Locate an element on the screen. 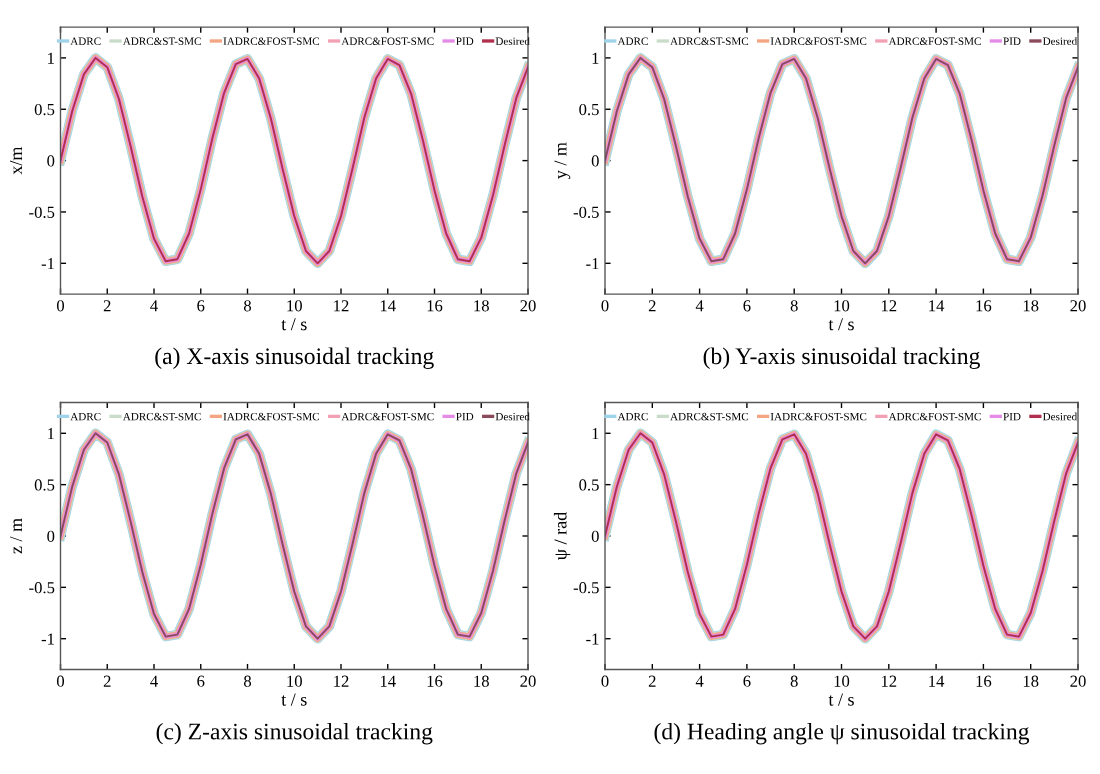 The image size is (1100, 774). y-axis-title: x/m is located at coordinates (16, 160).